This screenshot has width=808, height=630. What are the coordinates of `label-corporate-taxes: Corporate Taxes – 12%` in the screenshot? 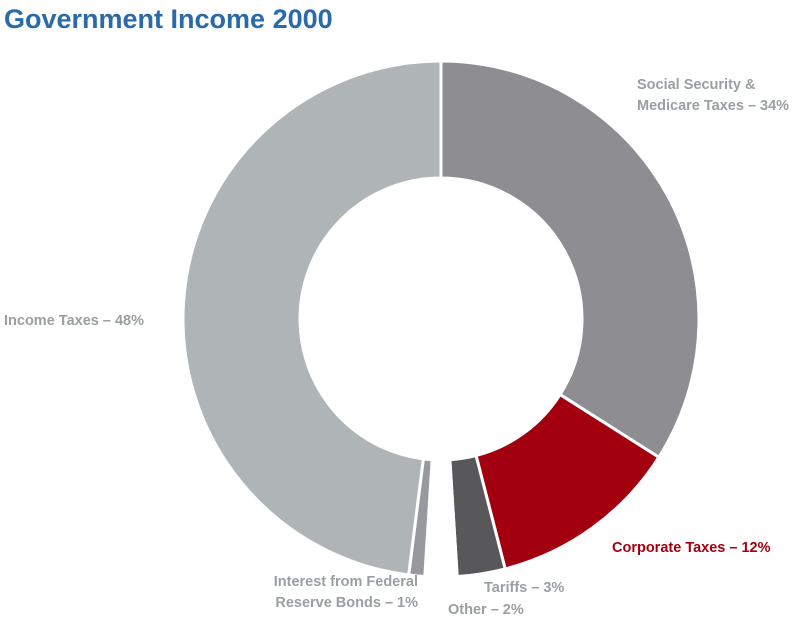 It's located at (691, 548).